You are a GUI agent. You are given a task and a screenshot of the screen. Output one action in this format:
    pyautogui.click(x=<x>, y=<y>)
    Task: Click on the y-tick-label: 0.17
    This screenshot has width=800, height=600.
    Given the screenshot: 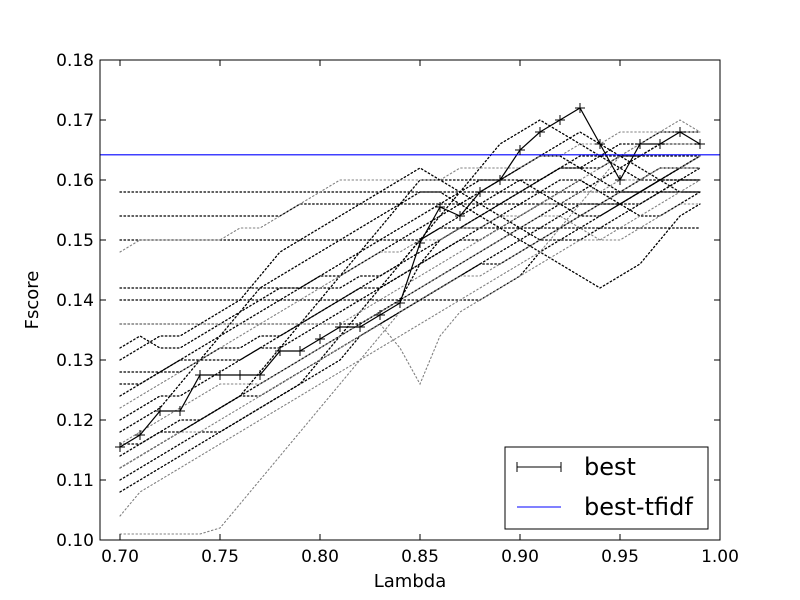 What is the action you would take?
    pyautogui.click(x=75, y=121)
    